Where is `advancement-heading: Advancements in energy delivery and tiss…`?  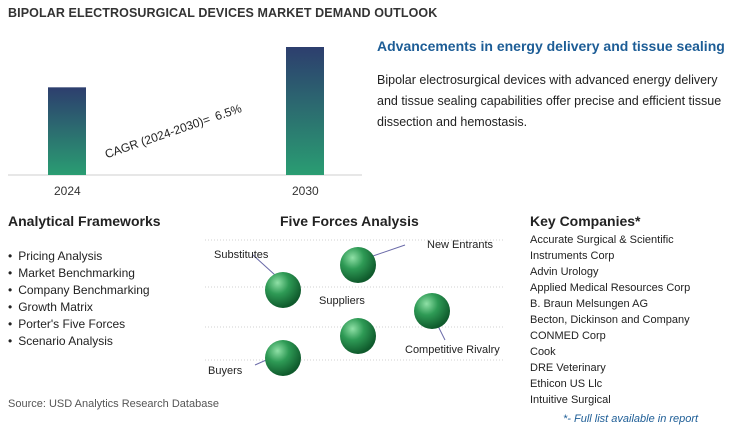
advancement-heading: Advancements in energy delivery and tiss… is located at coordinates (551, 46).